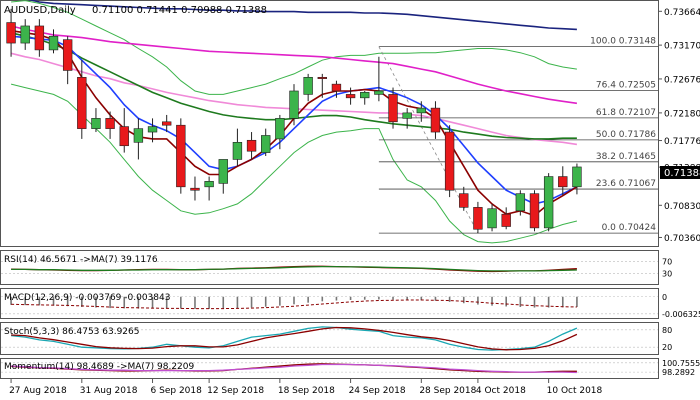 The height and width of the screenshot is (400, 700). Describe the element at coordinates (682, 239) in the screenshot. I see `price-tick-label: 0.70360` at that location.